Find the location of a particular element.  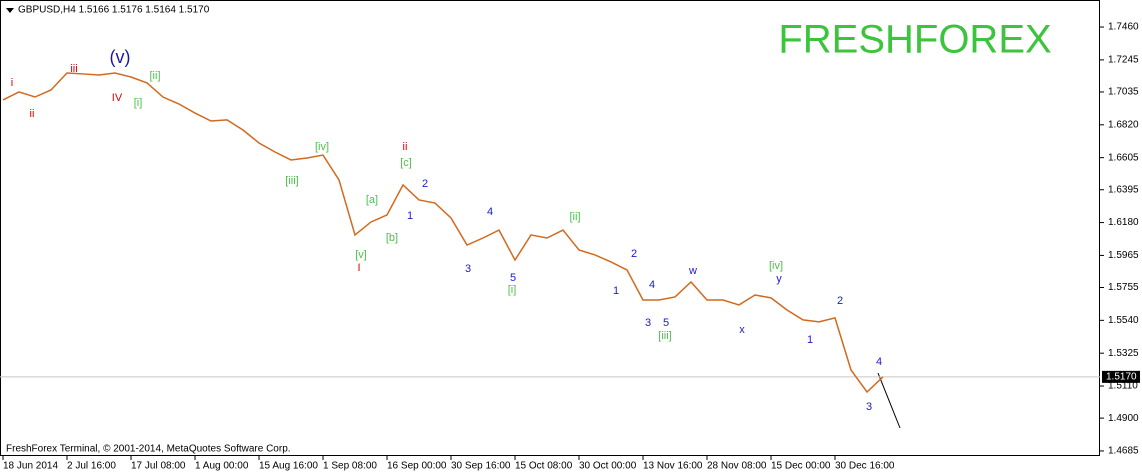

wave-label: x is located at coordinates (742, 330).